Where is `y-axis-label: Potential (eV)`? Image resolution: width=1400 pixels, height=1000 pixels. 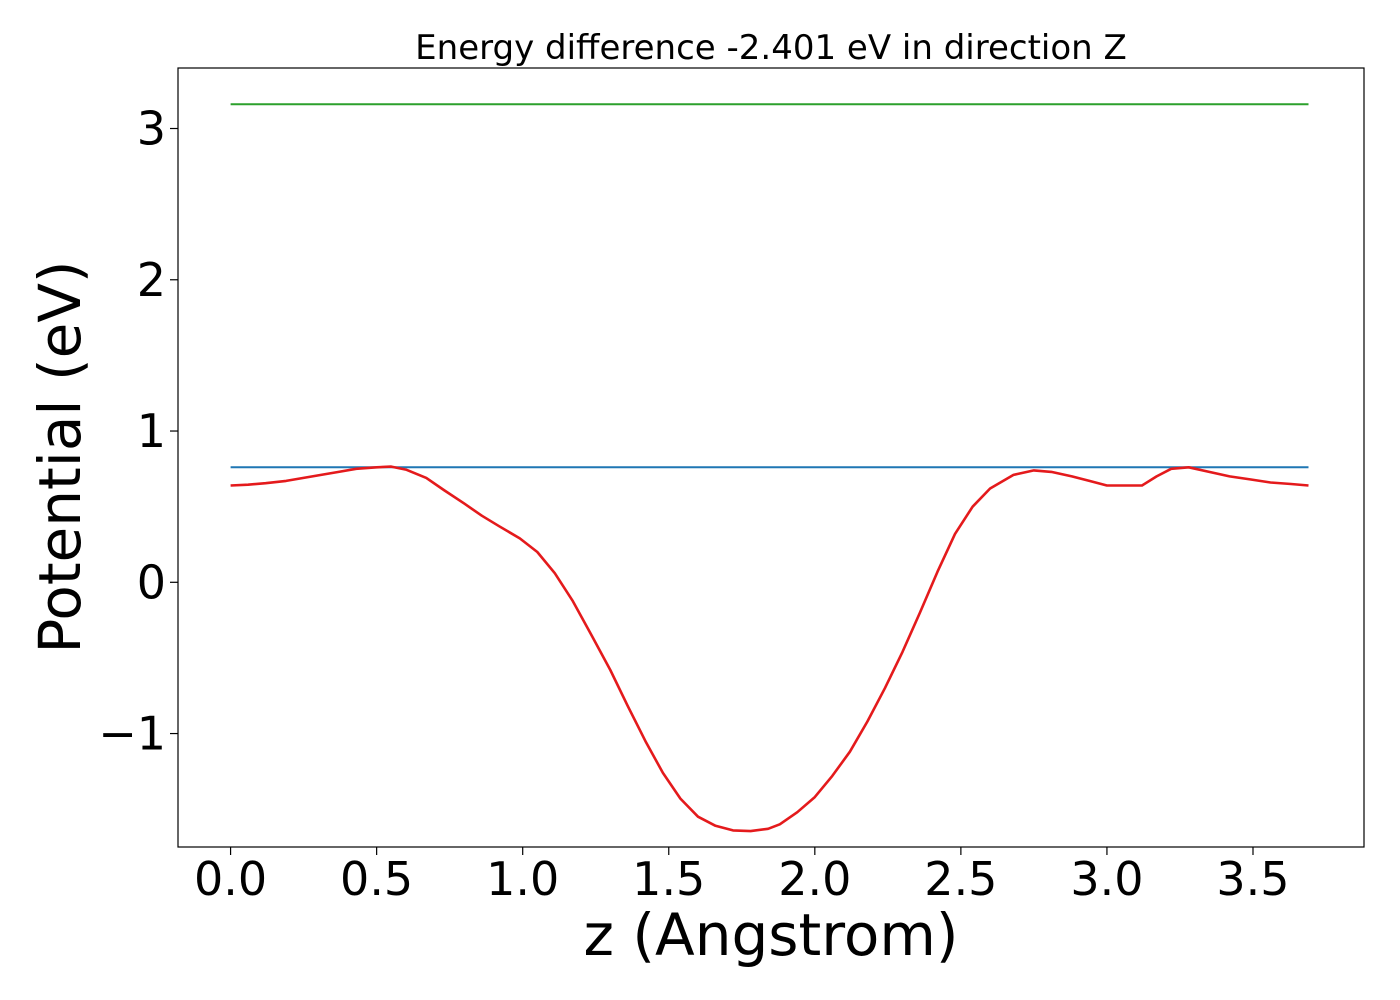
y-axis-label: Potential (eV) is located at coordinates (60, 456).